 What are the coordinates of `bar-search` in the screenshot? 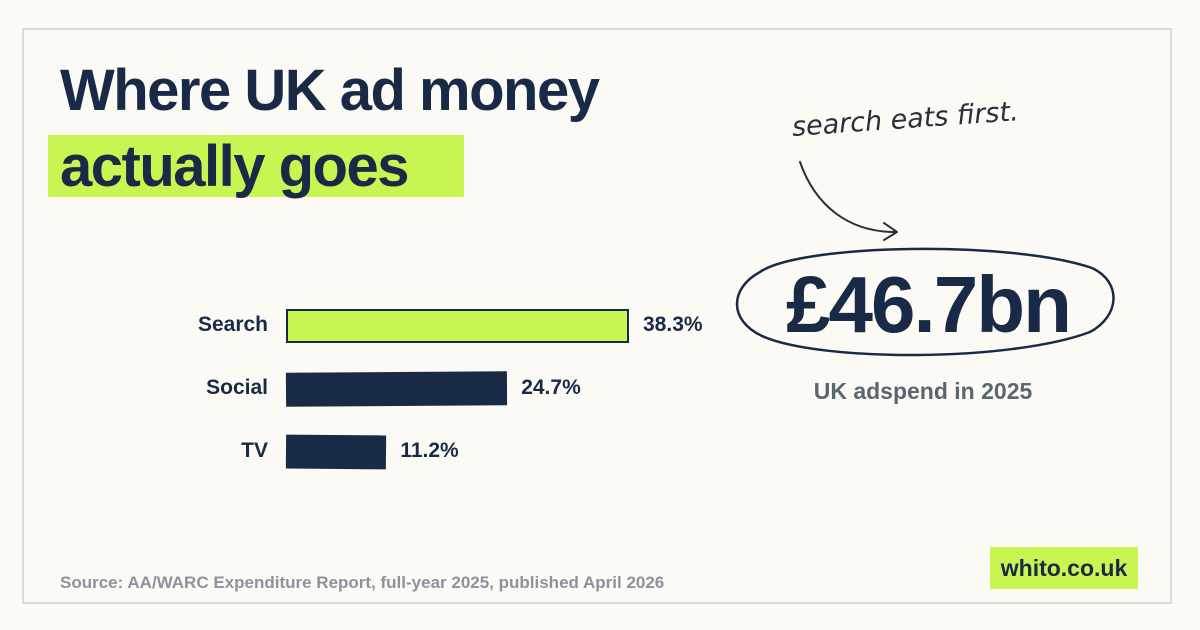 It's located at (457, 326).